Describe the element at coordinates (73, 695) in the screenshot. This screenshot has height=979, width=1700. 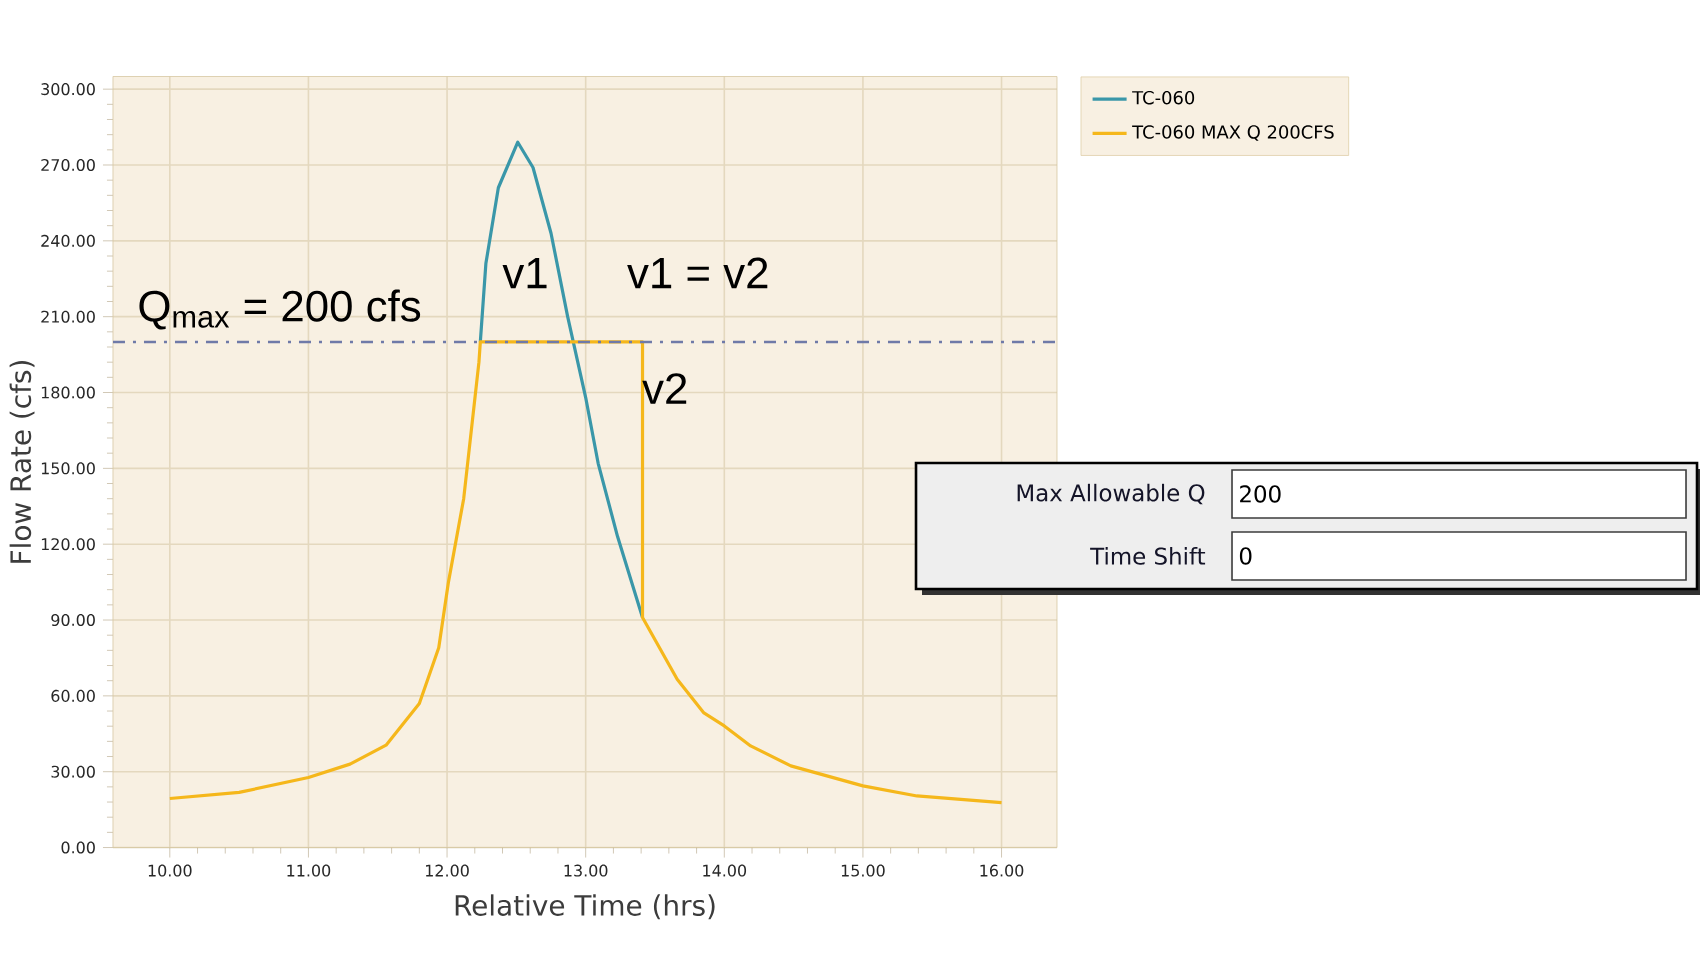
I see `y-tick-label: 60.00` at that location.